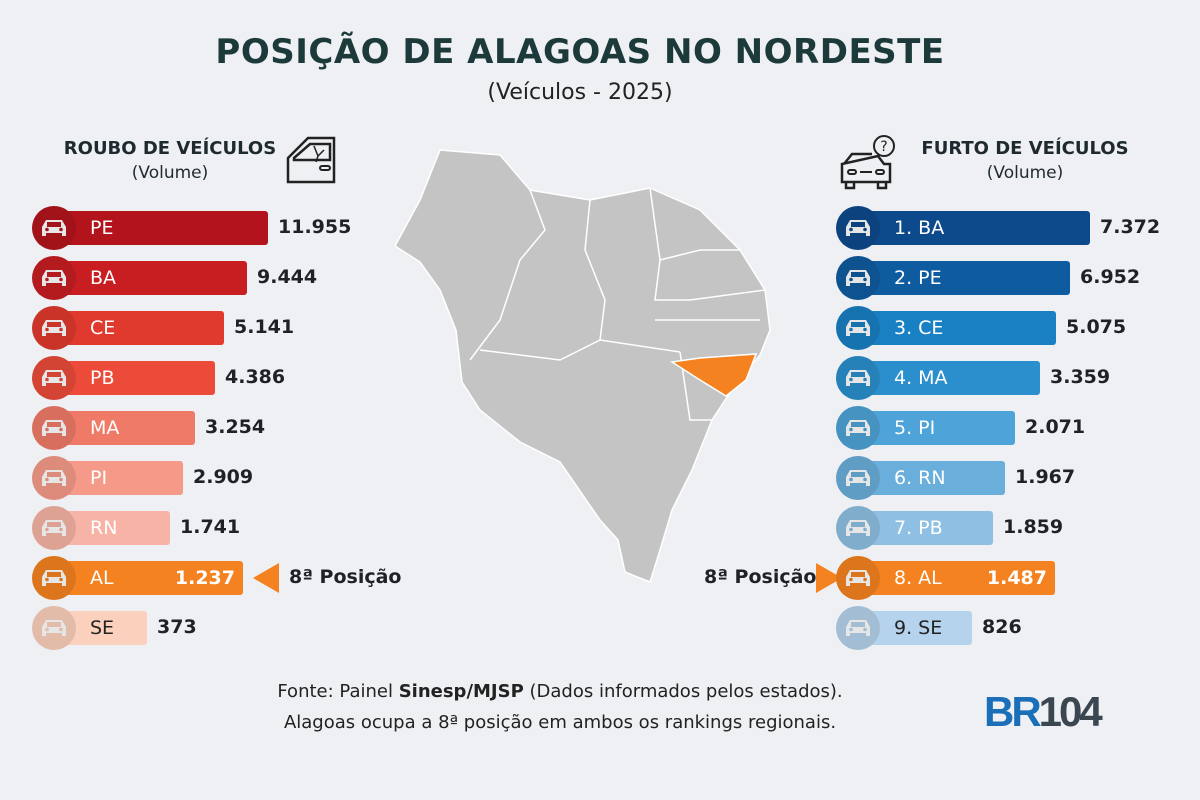 The width and height of the screenshot is (1200, 800). What do you see at coordinates (264, 327) in the screenshot?
I see `bar-value: 5.141` at bounding box center [264, 327].